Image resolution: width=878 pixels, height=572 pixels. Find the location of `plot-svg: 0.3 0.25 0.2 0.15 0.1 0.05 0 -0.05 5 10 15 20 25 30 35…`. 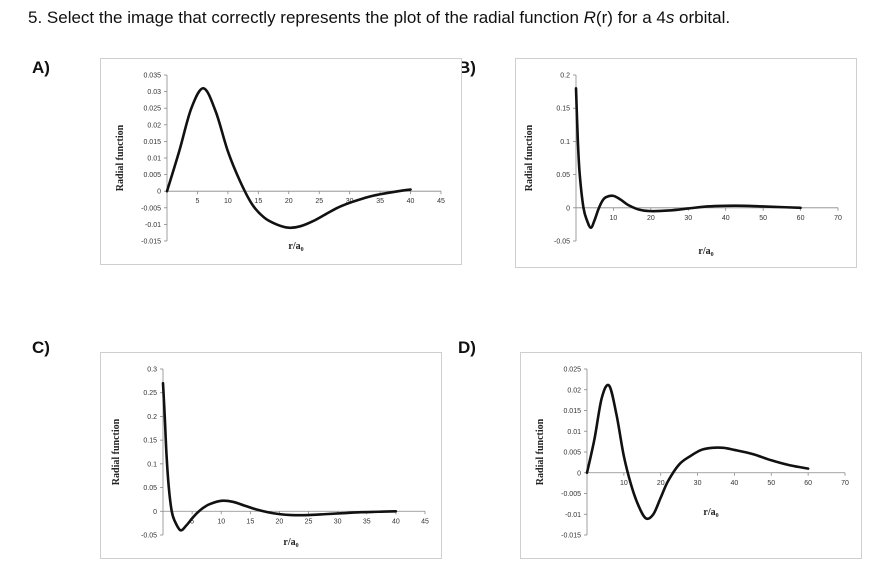

plot-svg: 0.3 0.25 0.2 0.15 0.1 0.05 0 -0.05 5 10 15 20 25 30 35… is located at coordinates (270, 458).